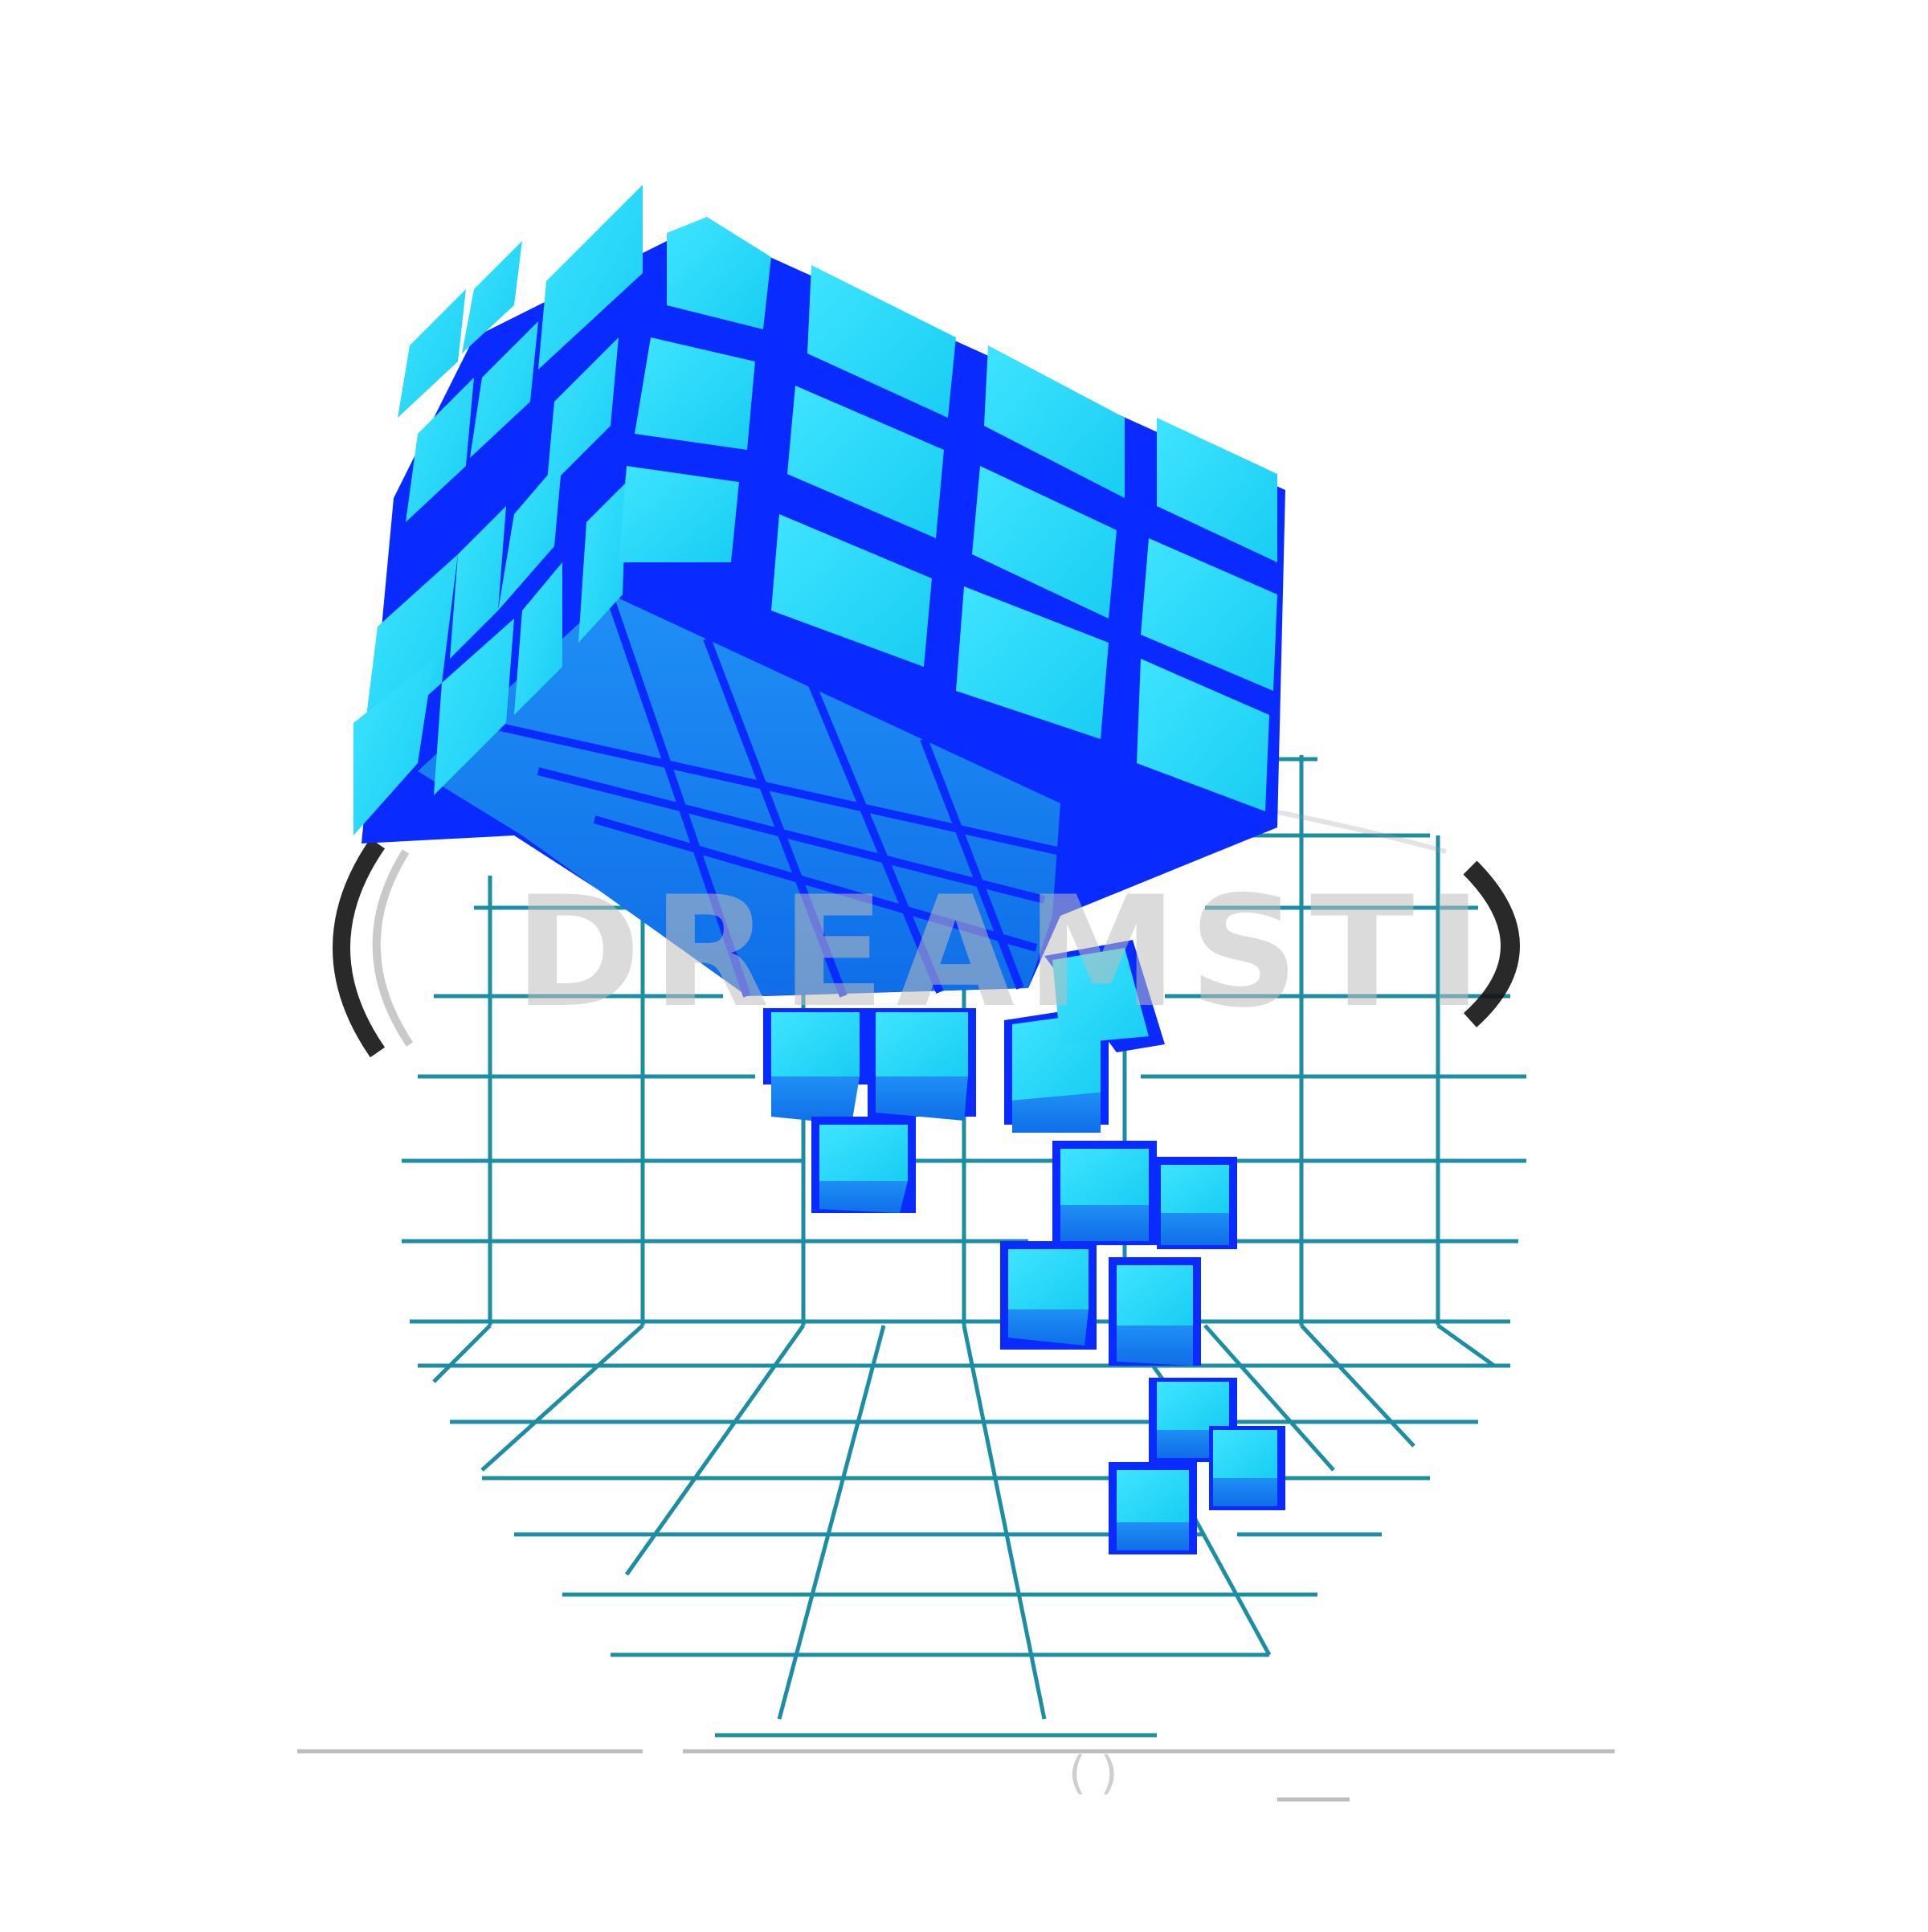 The width and height of the screenshot is (1928, 1932). Describe the element at coordinates (1024, 1247) in the screenshot. I see `falling-cubes` at that location.